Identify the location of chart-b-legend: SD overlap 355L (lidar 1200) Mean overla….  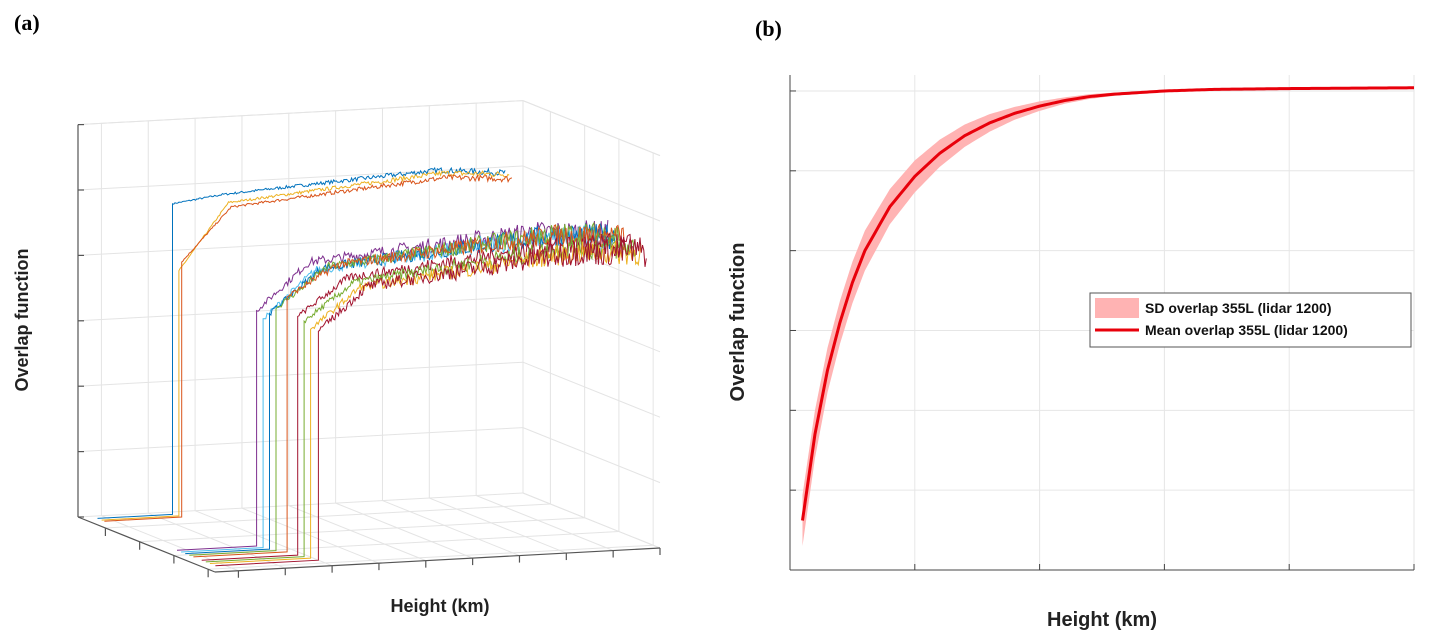
(1250, 320).